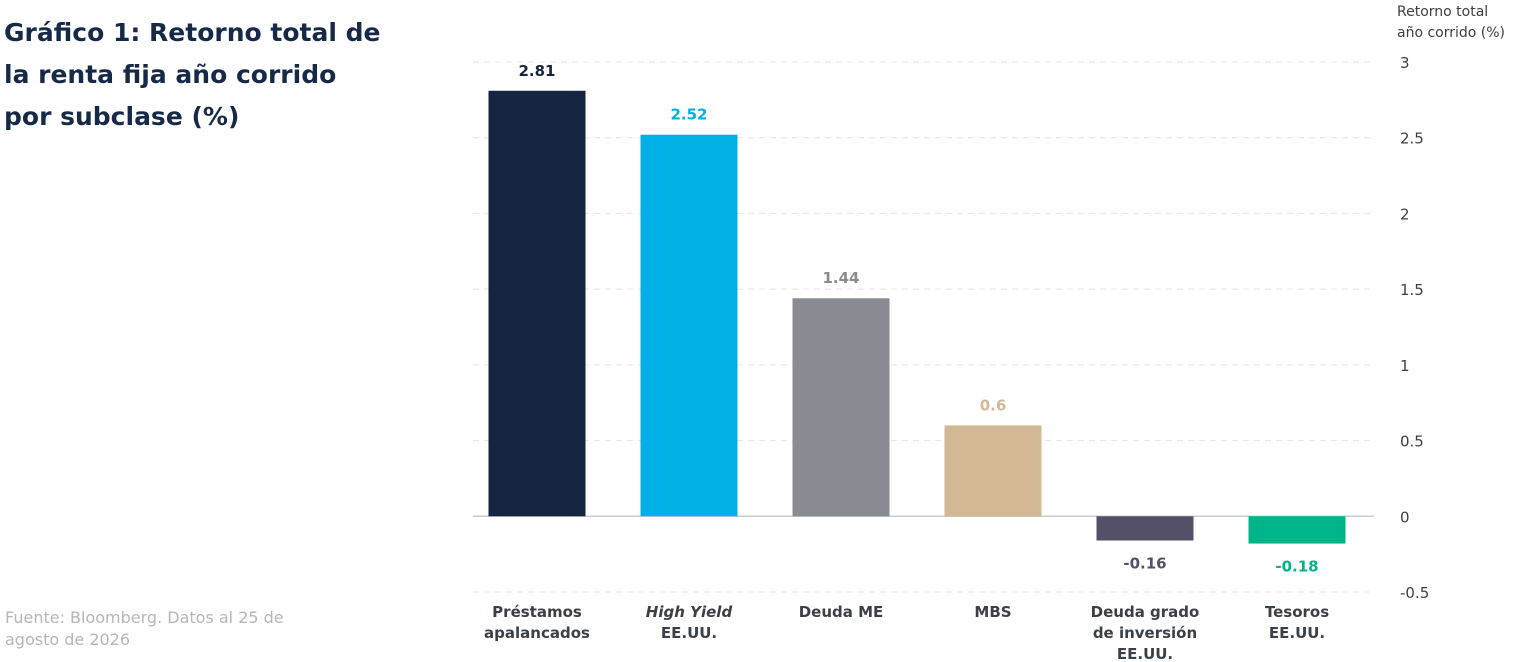 This screenshot has height=662, width=1521. What do you see at coordinates (1145, 612) in the screenshot?
I see `x-tick-label: Deuda grado` at bounding box center [1145, 612].